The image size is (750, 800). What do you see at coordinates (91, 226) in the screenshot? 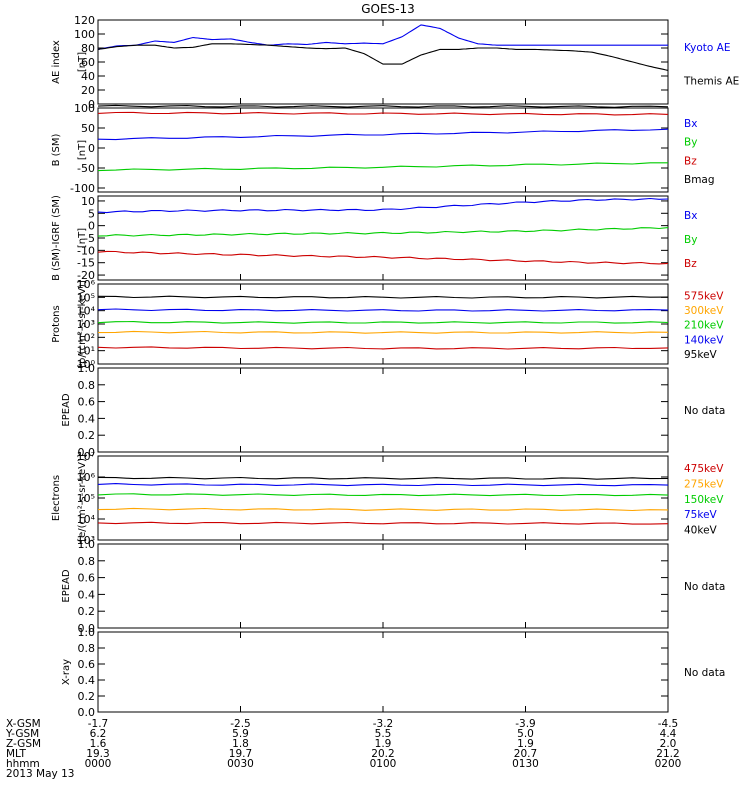
I see `y-tick-label: 0` at bounding box center [91, 226].